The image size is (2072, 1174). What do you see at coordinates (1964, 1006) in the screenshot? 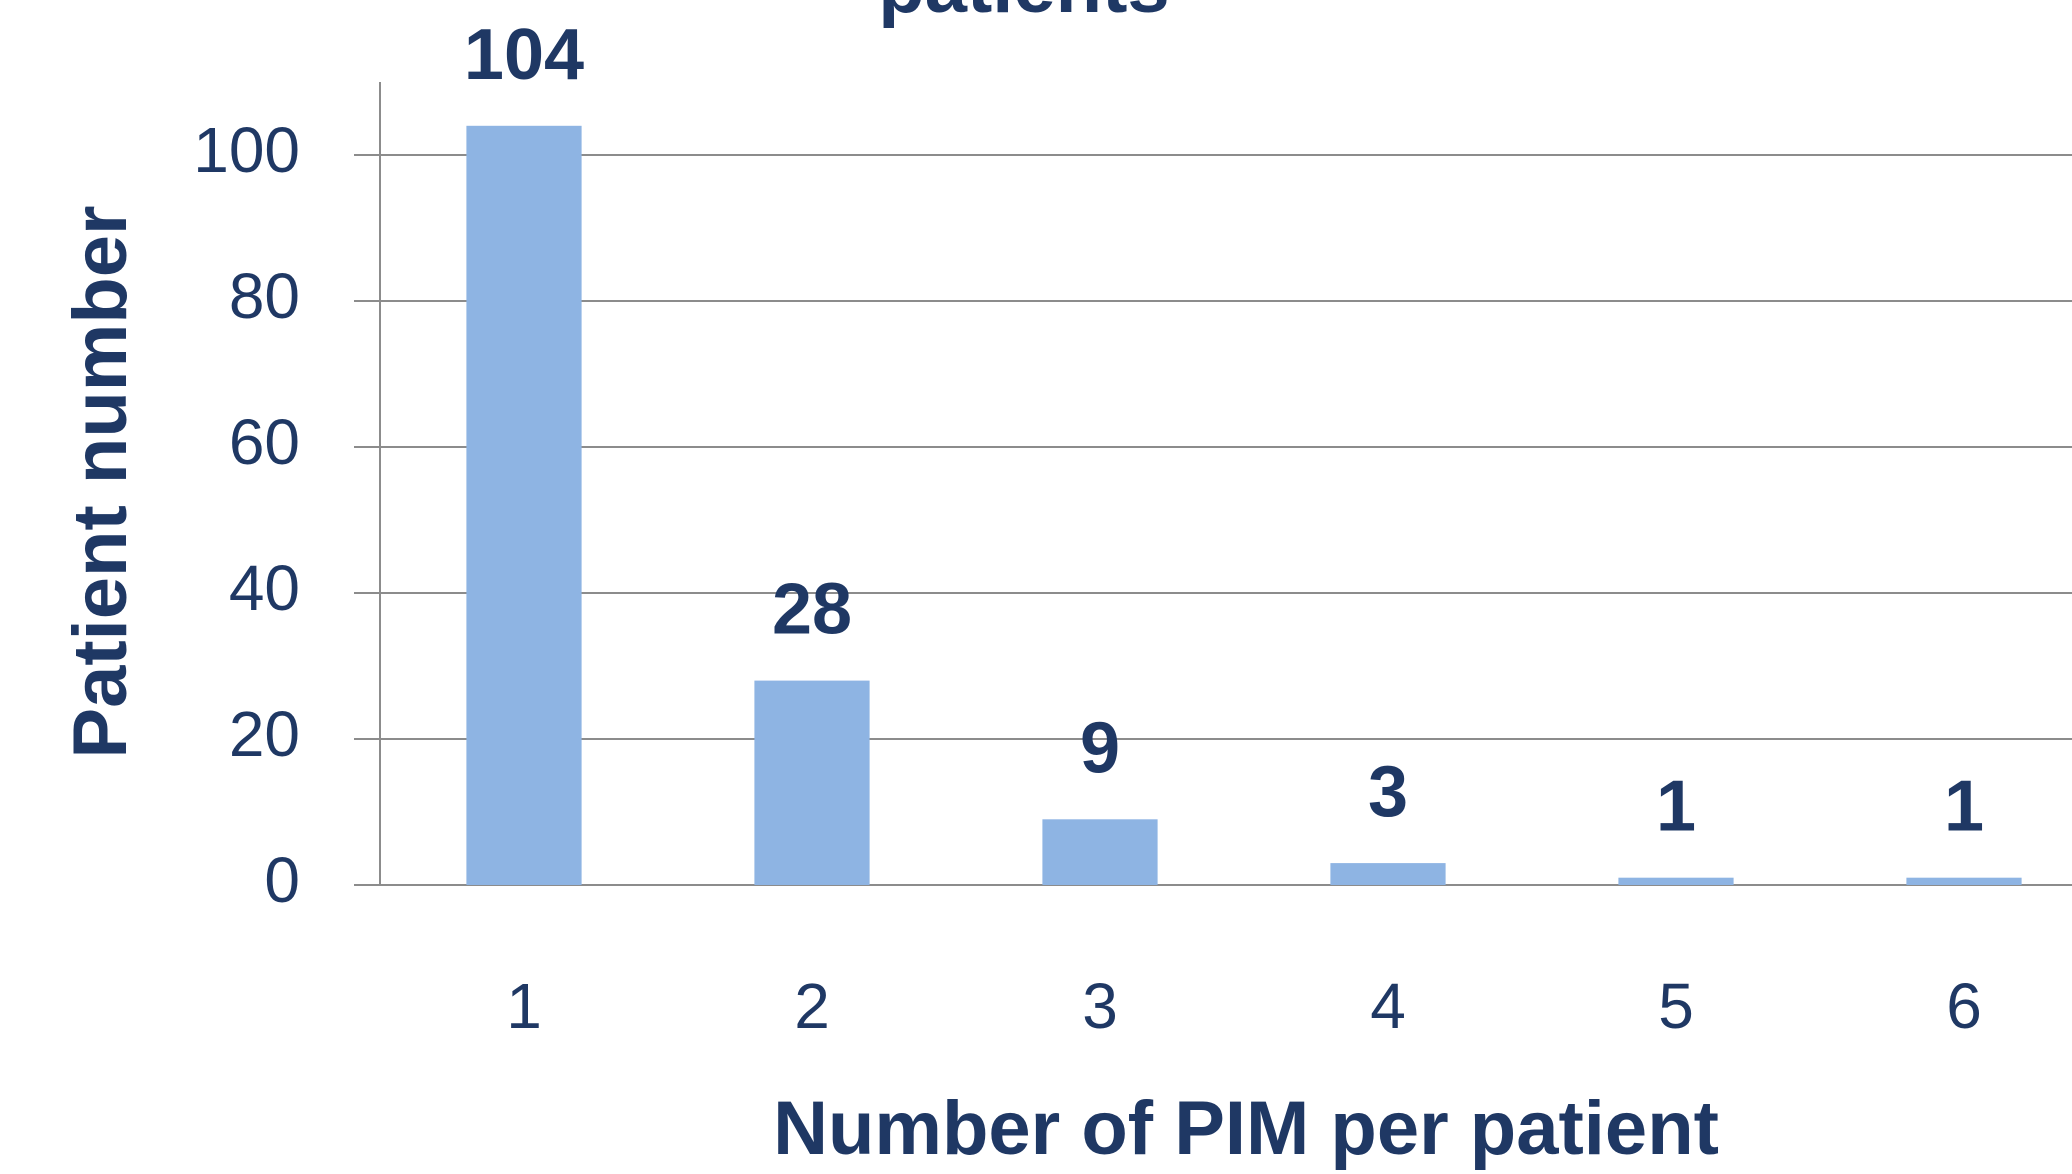
I see `x-tick-label: 6` at bounding box center [1964, 1006].